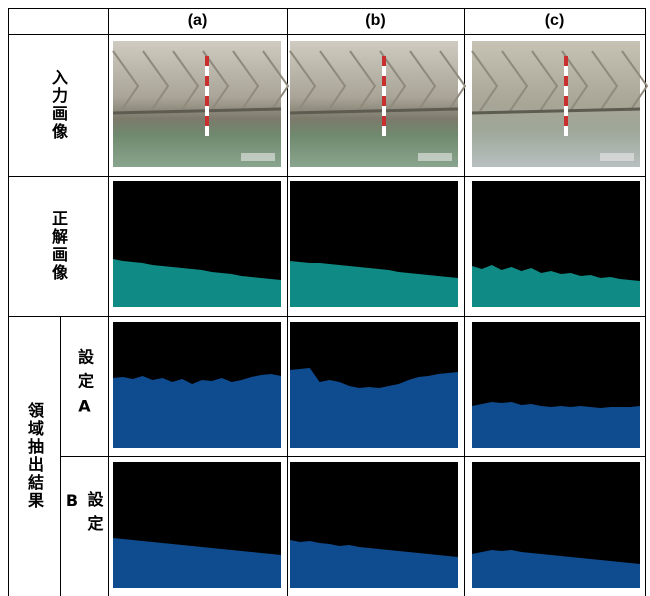 The width and height of the screenshot is (650, 596). What do you see at coordinates (375, 20) in the screenshot?
I see `column-header: (b)` at bounding box center [375, 20].